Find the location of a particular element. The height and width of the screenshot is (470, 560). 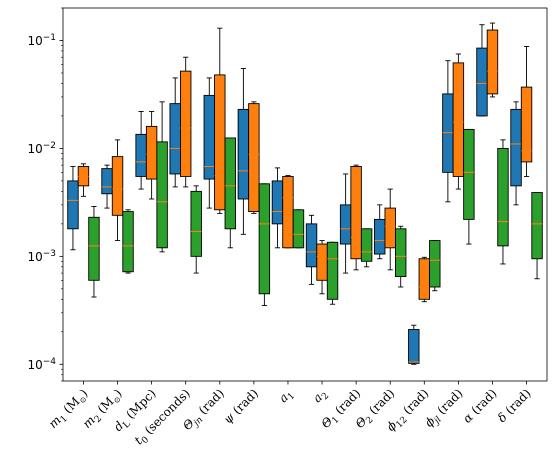

y-tick-label: 10⁻³ is located at coordinates (41, 256).